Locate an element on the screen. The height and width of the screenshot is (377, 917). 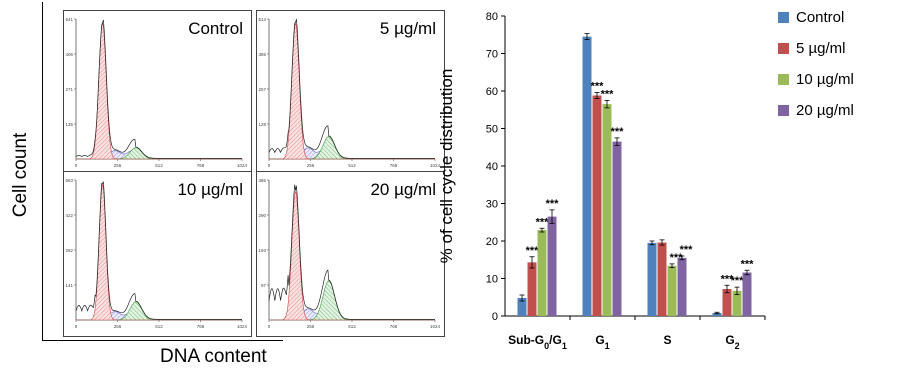
histogram-y-tick-label: 193 is located at coordinates (262, 250).